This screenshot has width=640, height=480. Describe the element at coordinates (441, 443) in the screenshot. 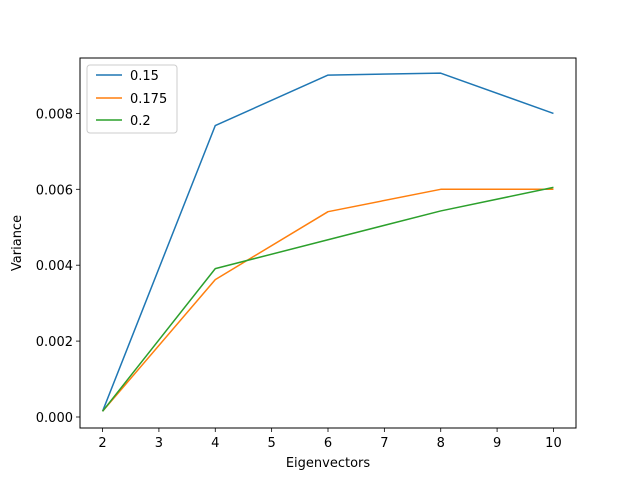

I see `x-tick-label: 8` at that location.